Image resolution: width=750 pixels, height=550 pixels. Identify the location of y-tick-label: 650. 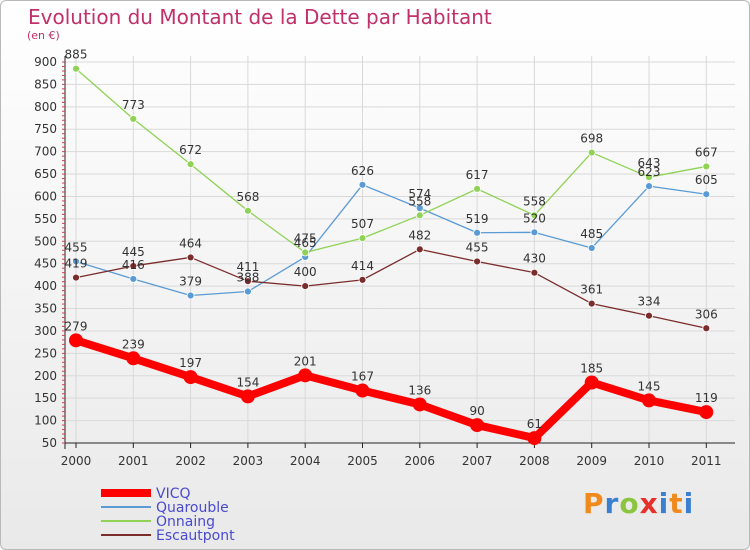
(45, 174).